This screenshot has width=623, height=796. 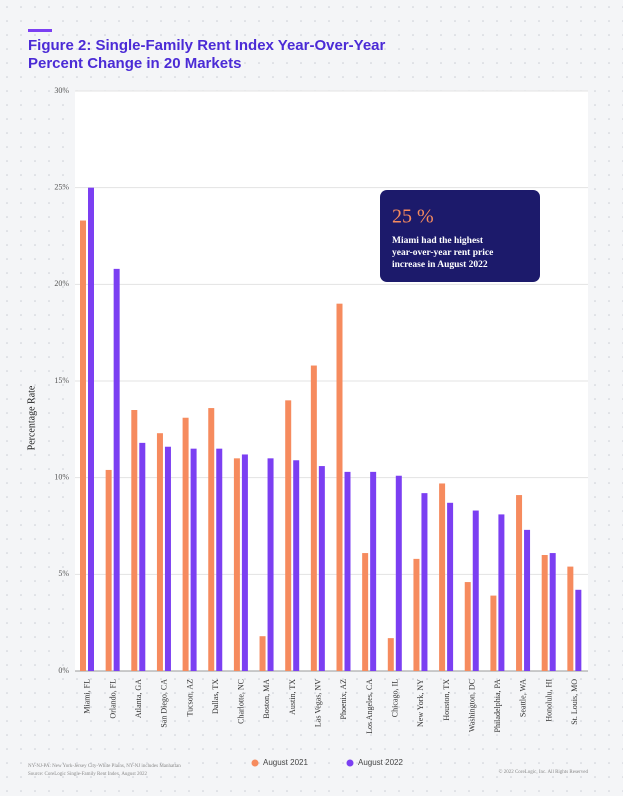 I want to click on y-tick-label: 20%, so click(x=61, y=283).